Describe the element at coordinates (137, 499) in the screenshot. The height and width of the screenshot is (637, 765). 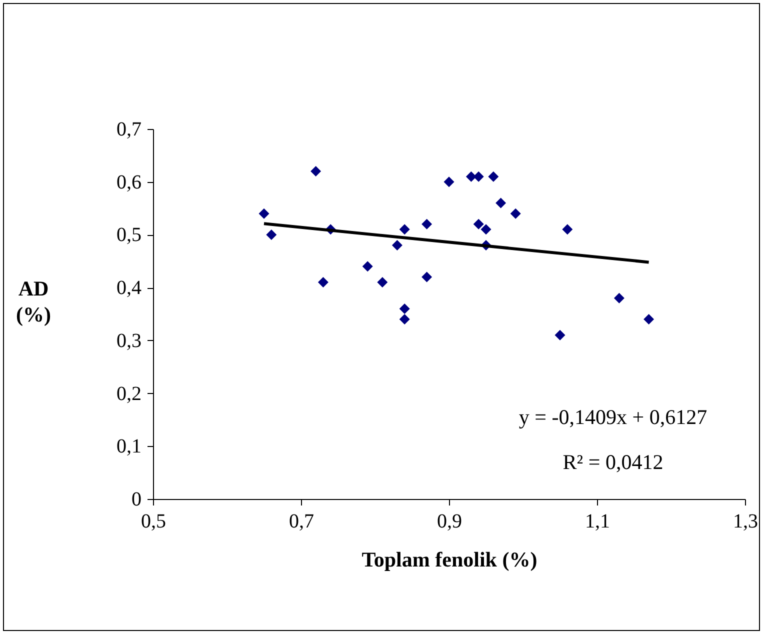
I see `y-tick-label: 0` at that location.